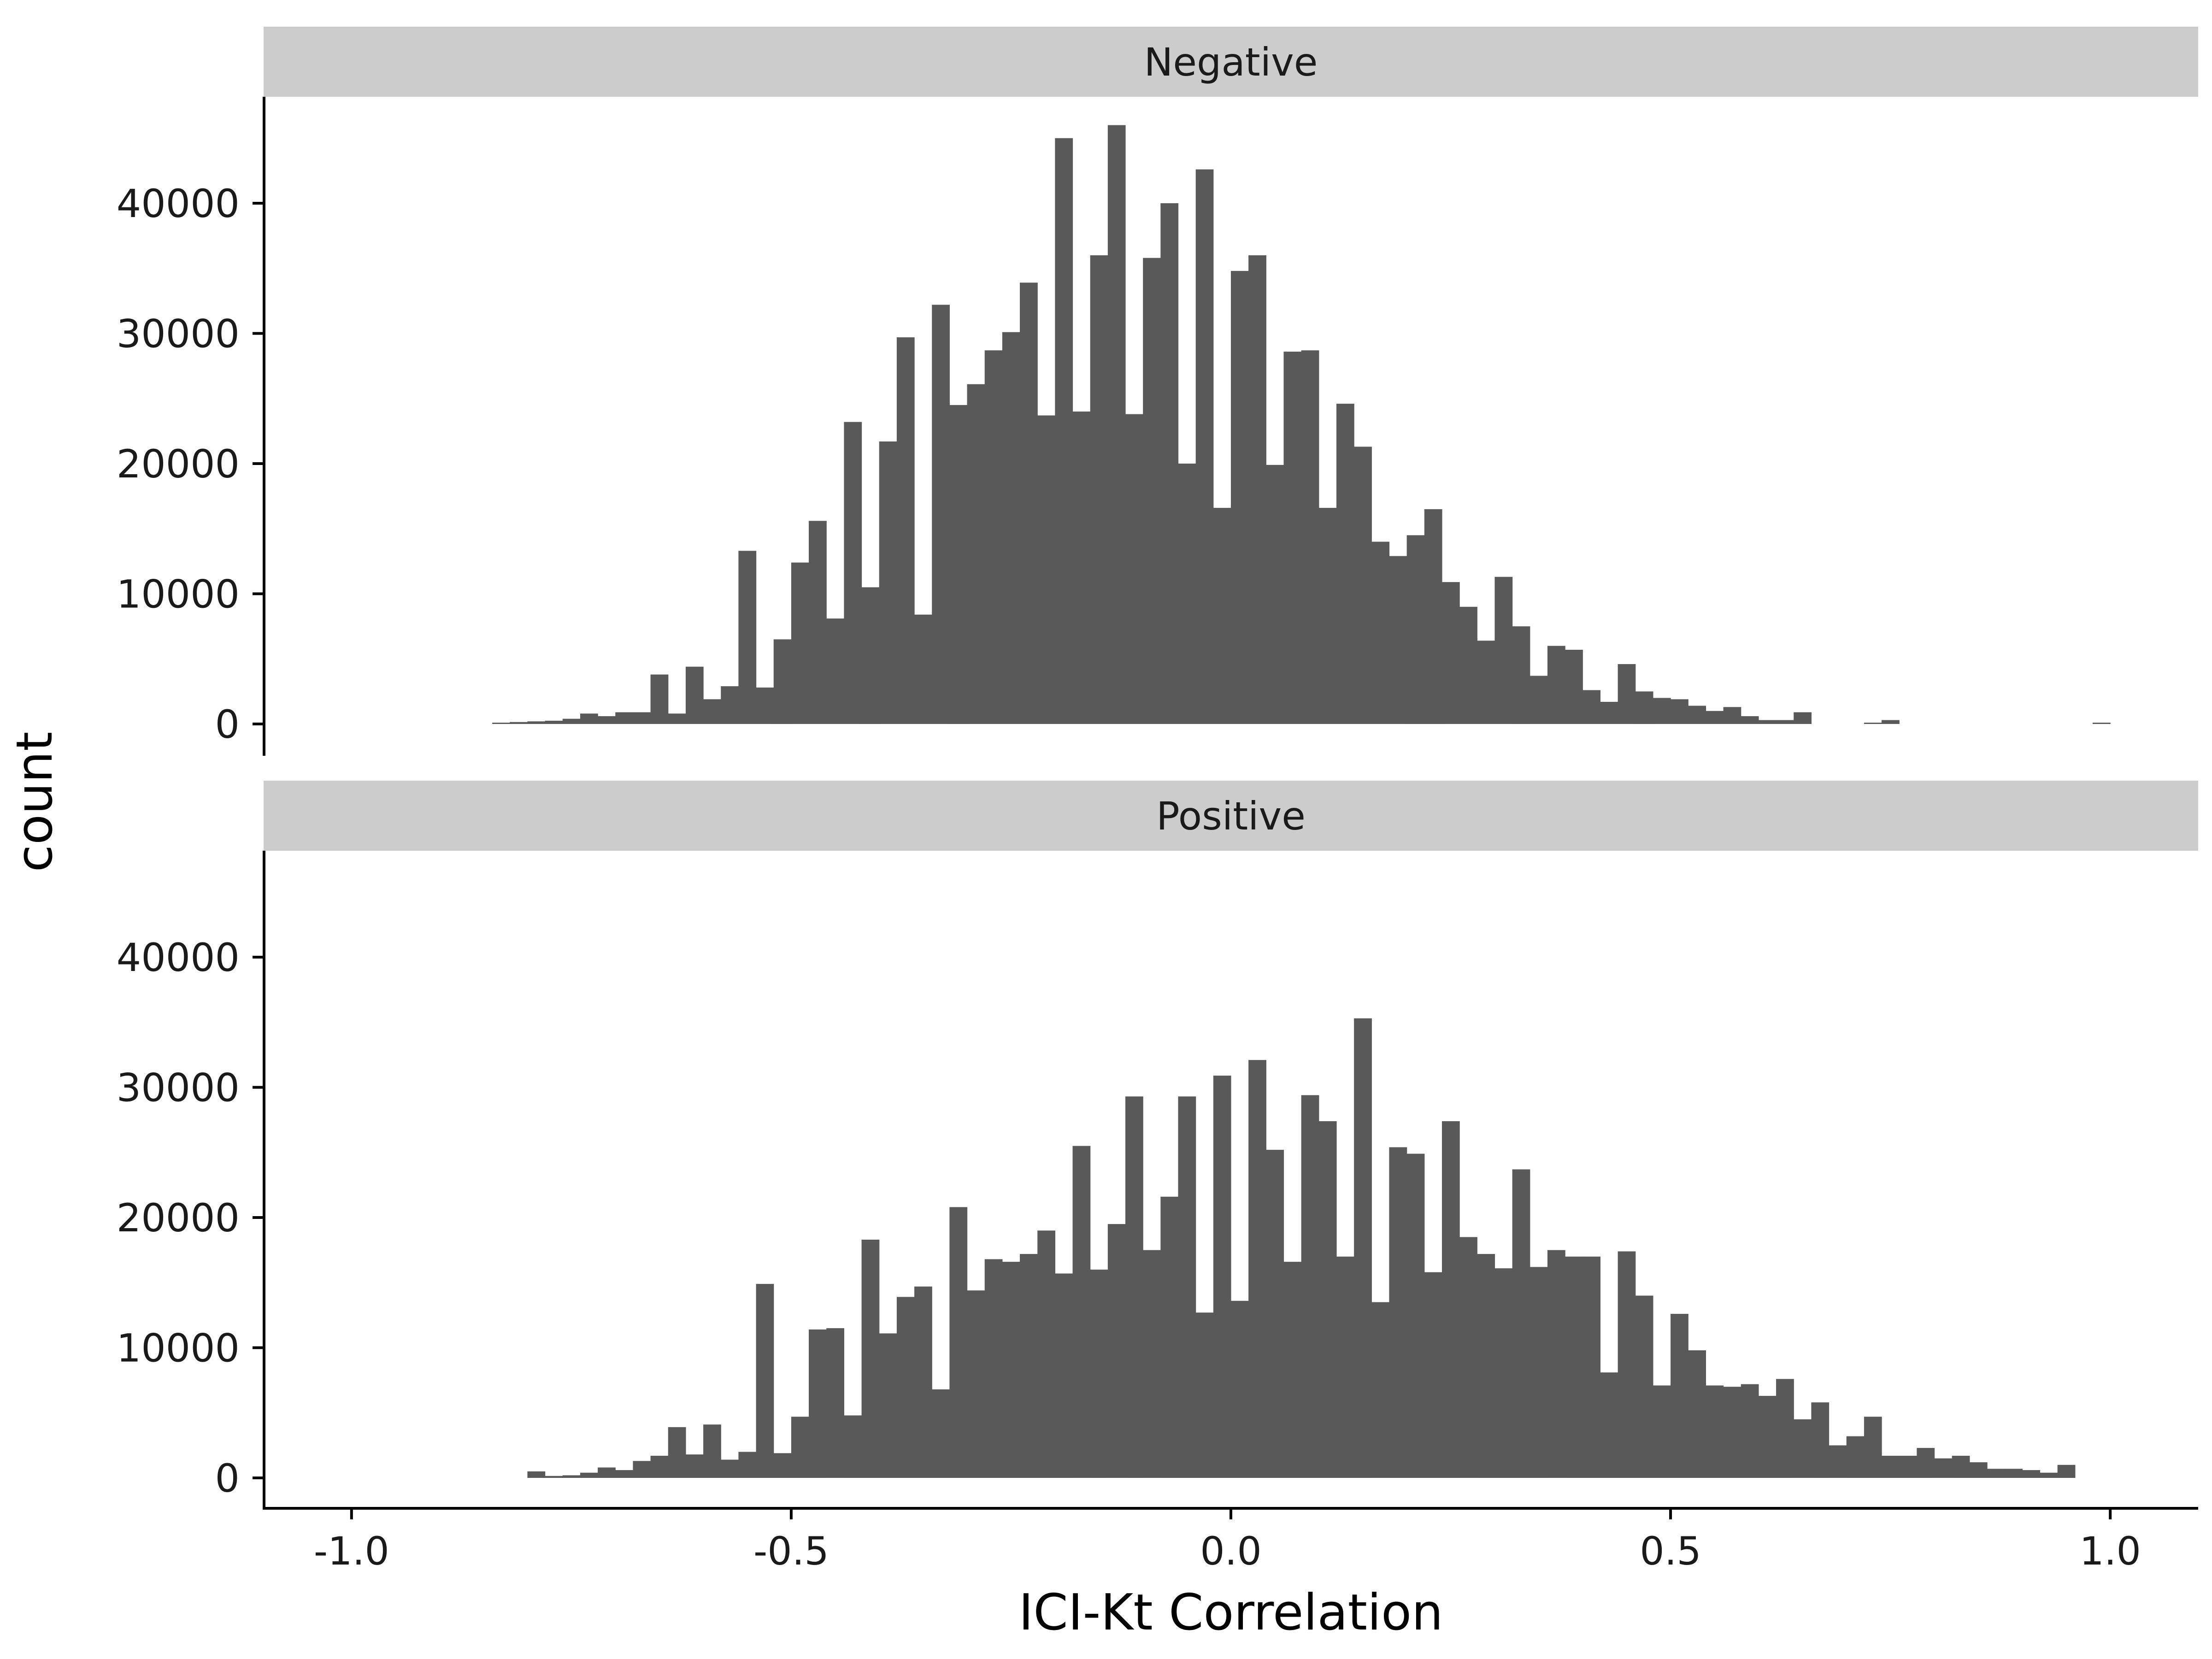 This screenshot has width=2212, height=1659. What do you see at coordinates (1227, 1541) in the screenshot?
I see `x-ticks: -1.0 -0.5 0.0 0.5 1.0` at bounding box center [1227, 1541].